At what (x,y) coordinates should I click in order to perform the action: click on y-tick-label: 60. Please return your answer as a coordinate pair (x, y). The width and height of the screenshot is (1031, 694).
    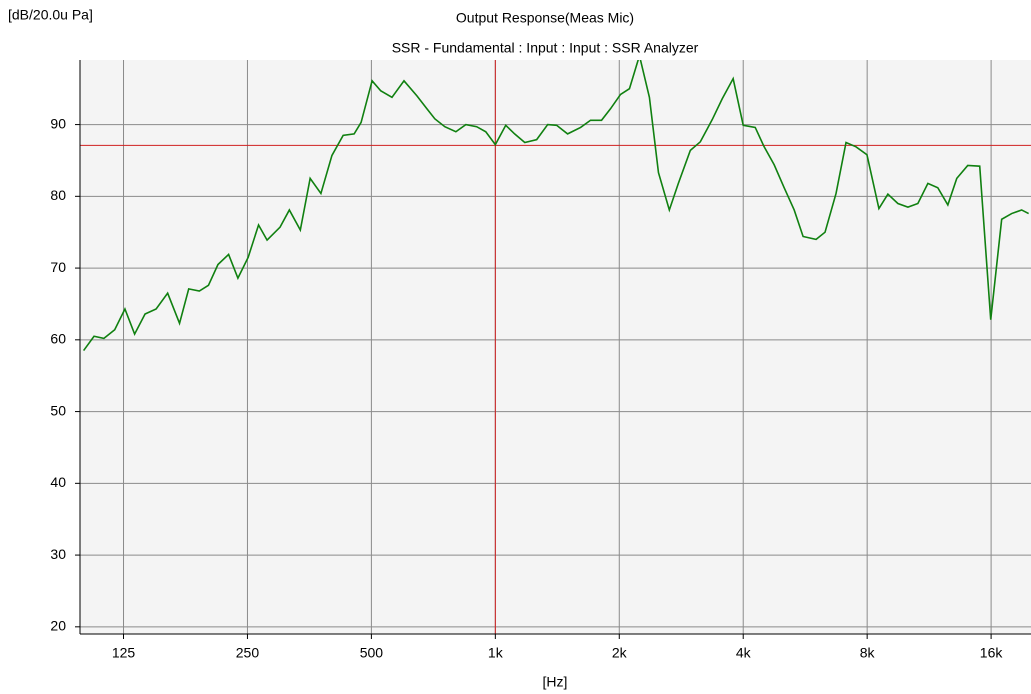
    Looking at the image, I should click on (58, 339).